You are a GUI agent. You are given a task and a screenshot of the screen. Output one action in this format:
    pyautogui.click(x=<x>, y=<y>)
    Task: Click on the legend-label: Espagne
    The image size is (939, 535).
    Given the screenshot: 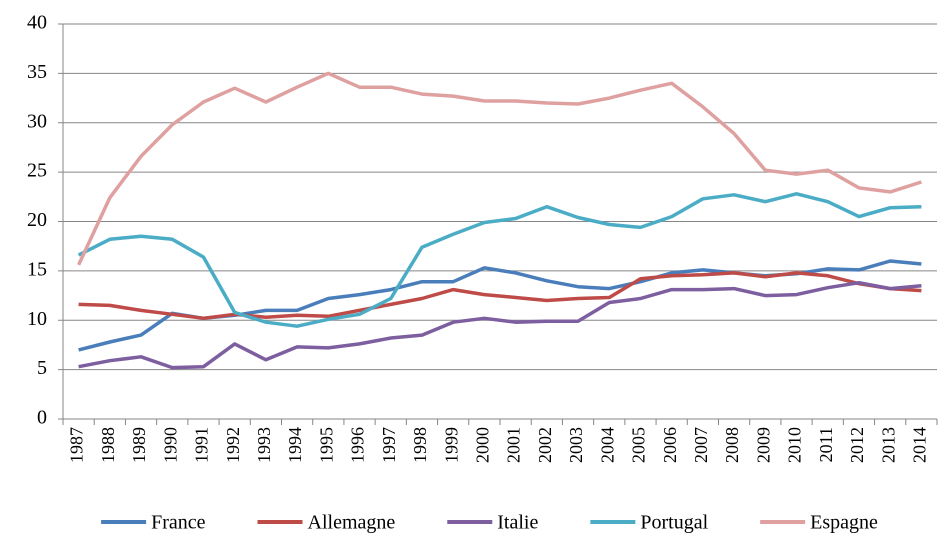 What is the action you would take?
    pyautogui.click(x=844, y=523)
    